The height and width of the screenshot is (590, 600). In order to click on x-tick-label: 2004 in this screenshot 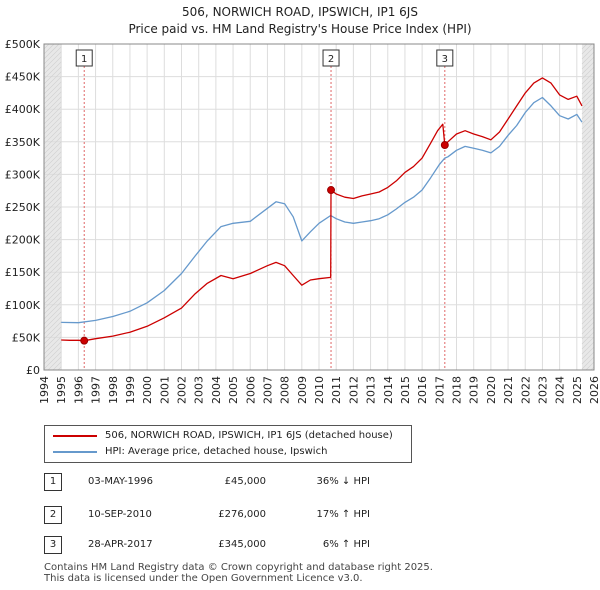, I will do `click(216, 390)`.